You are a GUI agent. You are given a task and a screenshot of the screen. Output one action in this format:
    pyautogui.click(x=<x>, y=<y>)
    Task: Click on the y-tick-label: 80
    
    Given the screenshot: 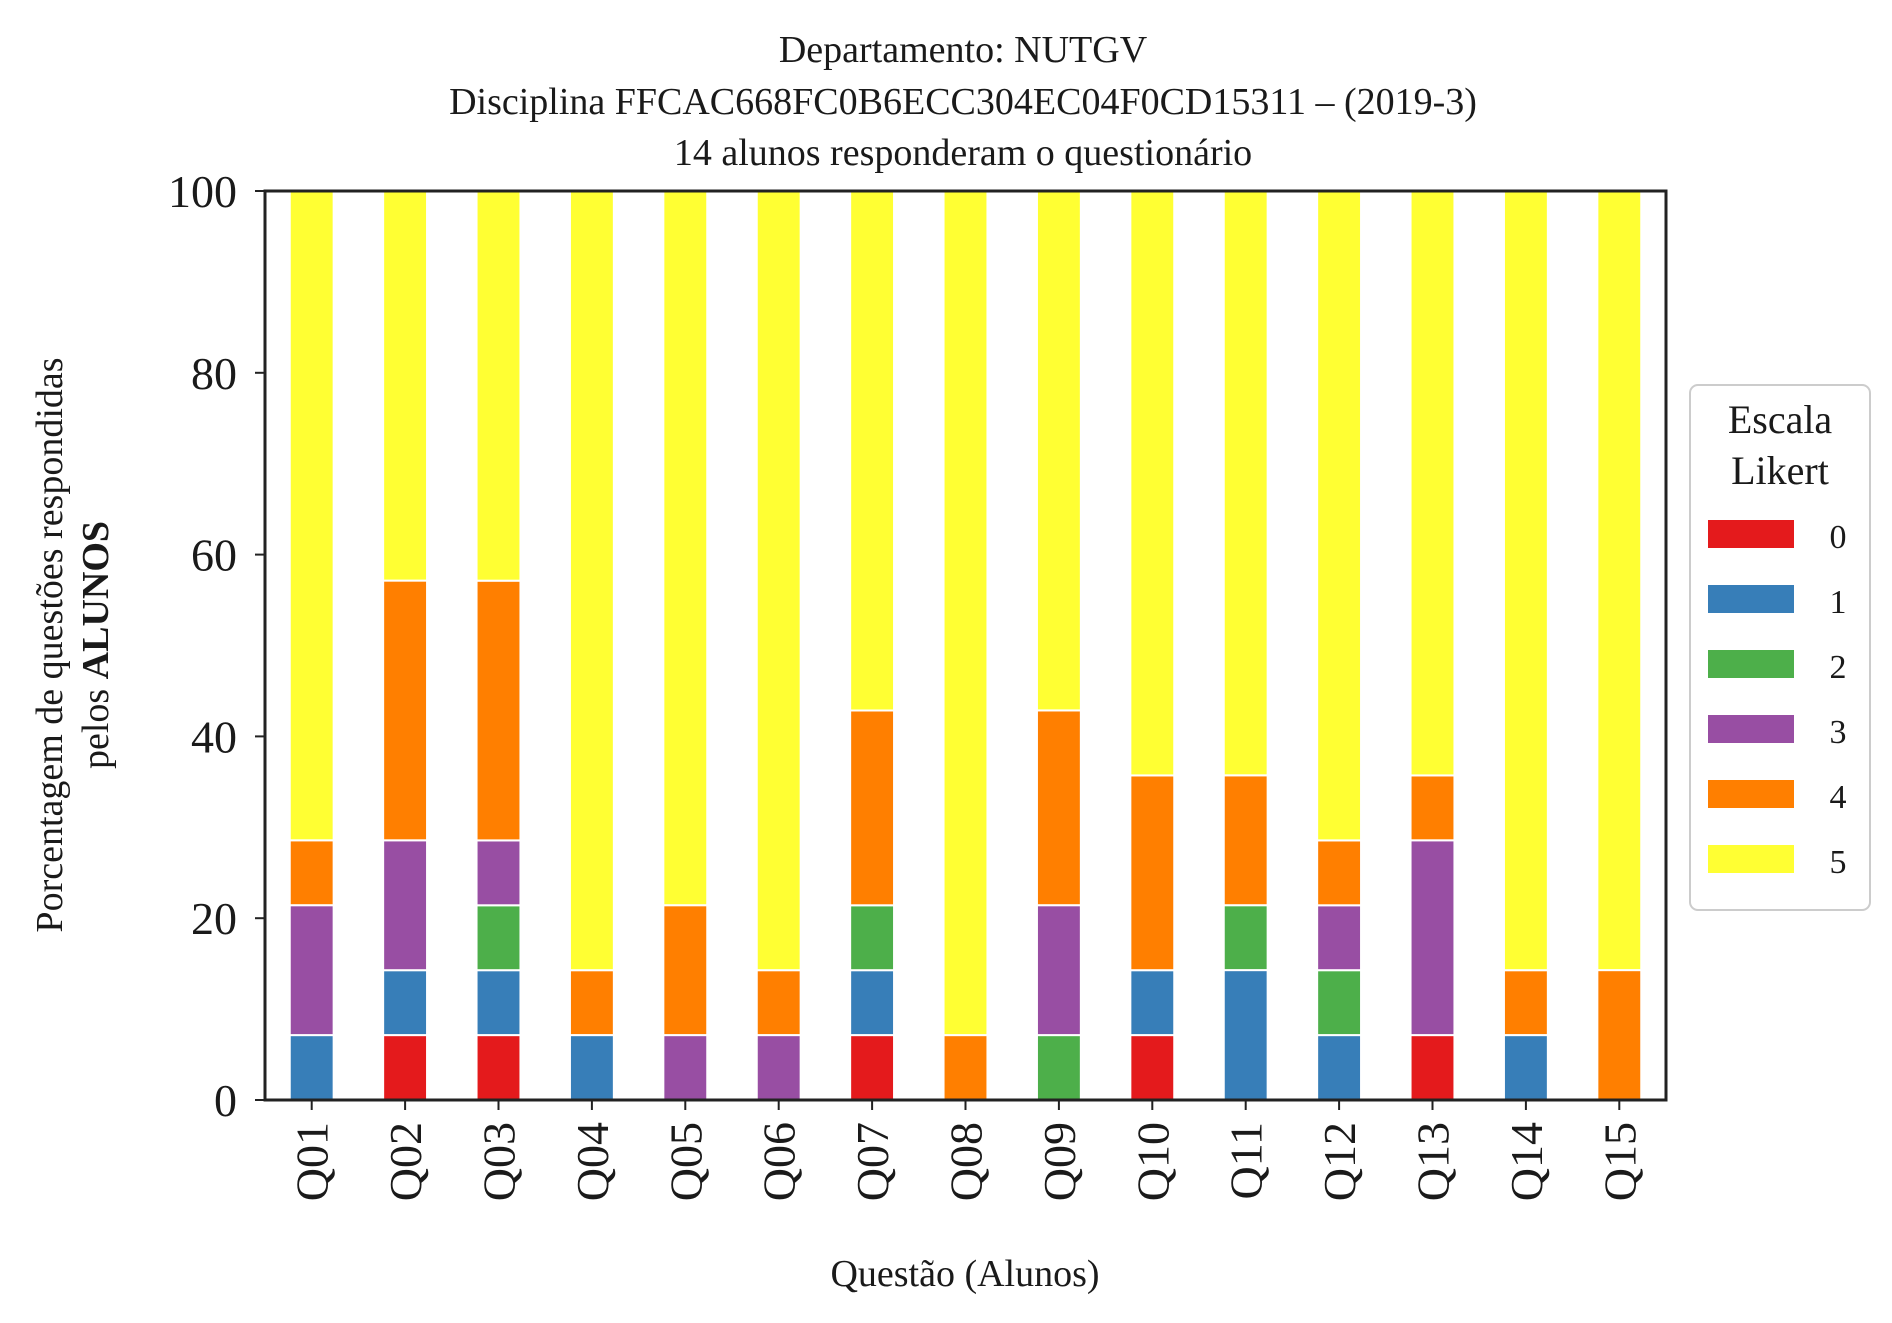 What is the action you would take?
    pyautogui.click(x=214, y=373)
    